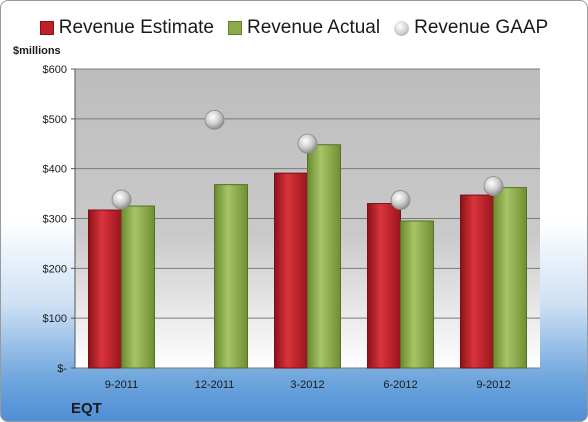 The image size is (588, 422). Describe the element at coordinates (55, 220) in the screenshot. I see `y-tick-label: $300` at that location.